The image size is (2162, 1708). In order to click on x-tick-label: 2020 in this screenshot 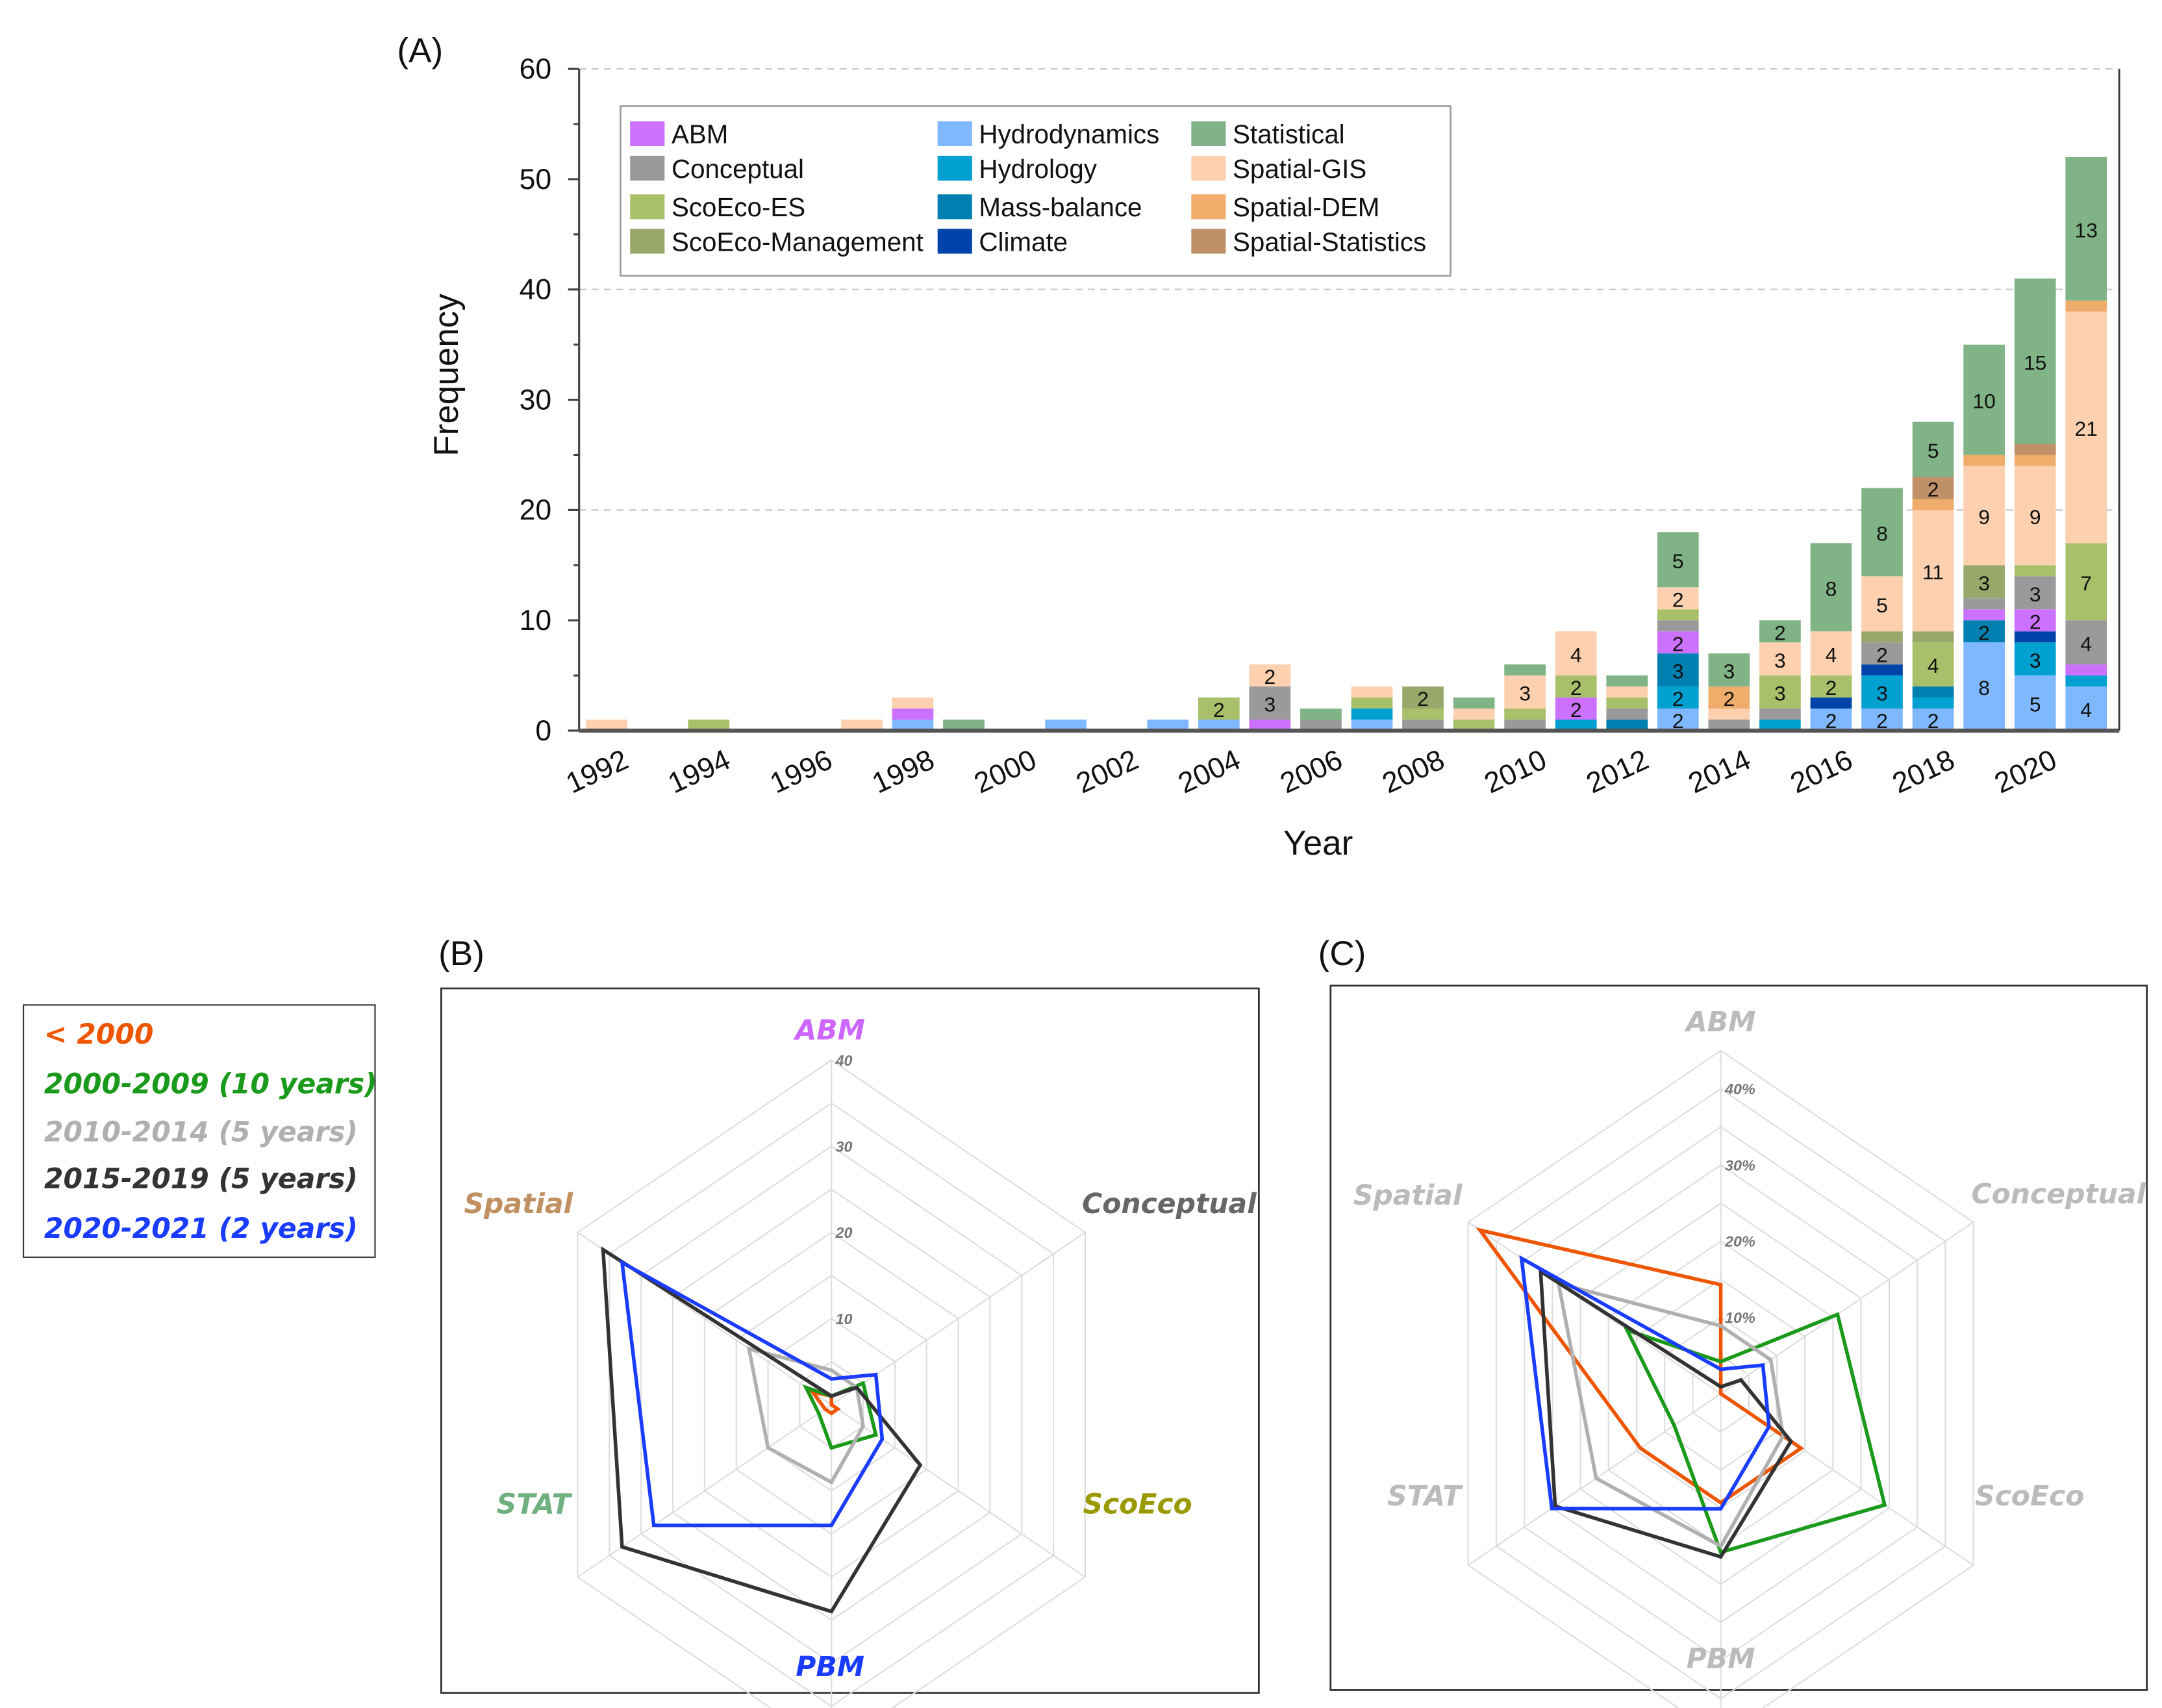, I will do `click(2026, 771)`.